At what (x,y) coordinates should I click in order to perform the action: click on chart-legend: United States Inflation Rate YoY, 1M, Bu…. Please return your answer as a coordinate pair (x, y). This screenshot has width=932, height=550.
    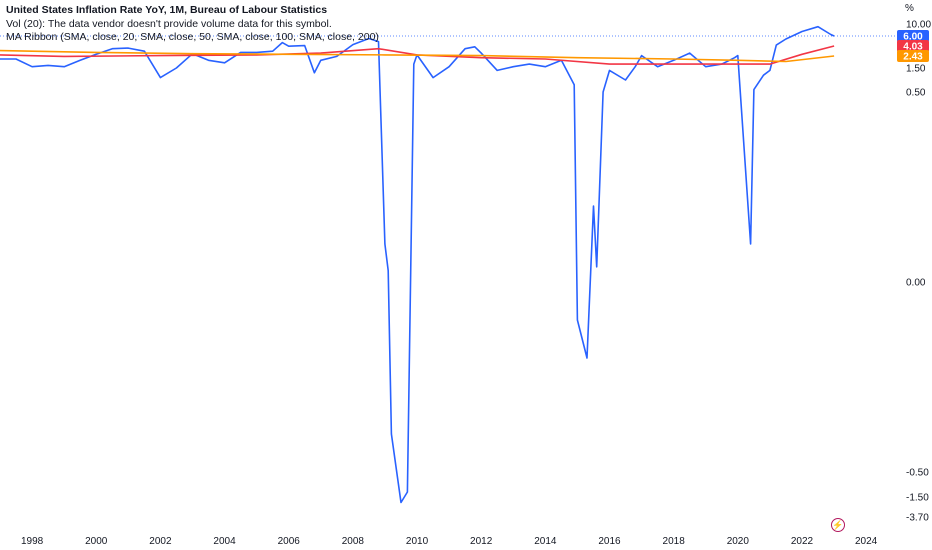
    Looking at the image, I should click on (192, 24).